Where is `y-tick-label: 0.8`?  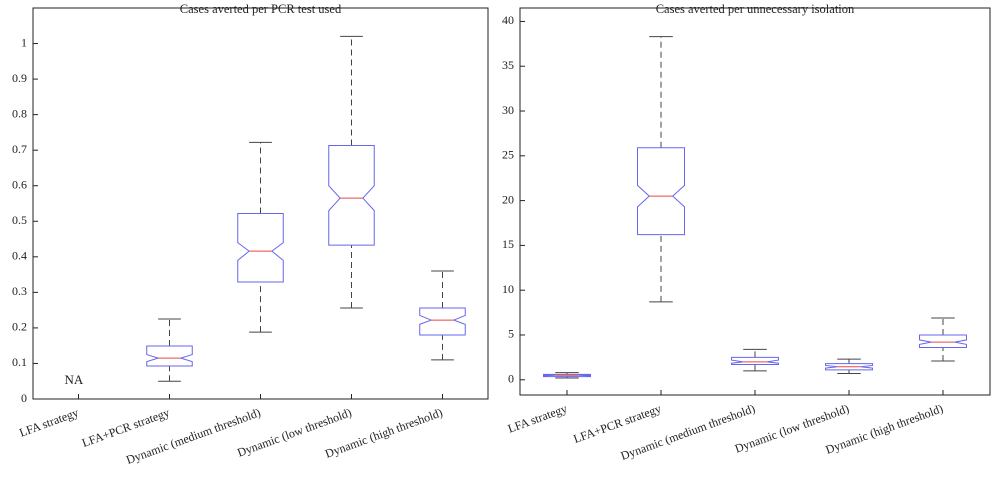 y-tick-label: 0.8 is located at coordinates (19, 113).